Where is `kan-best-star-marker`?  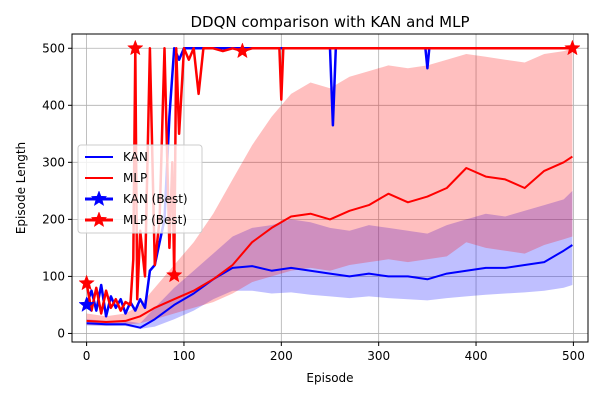 kan-best-star-marker is located at coordinates (86, 304).